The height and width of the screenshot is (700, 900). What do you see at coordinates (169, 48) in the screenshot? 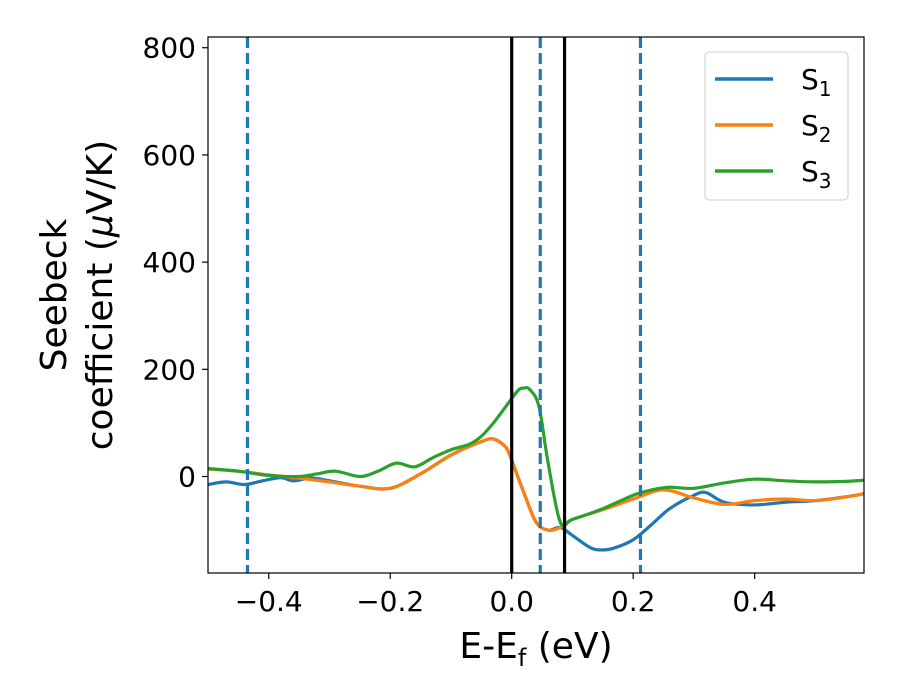
I see `y-tick-label: 800` at bounding box center [169, 48].